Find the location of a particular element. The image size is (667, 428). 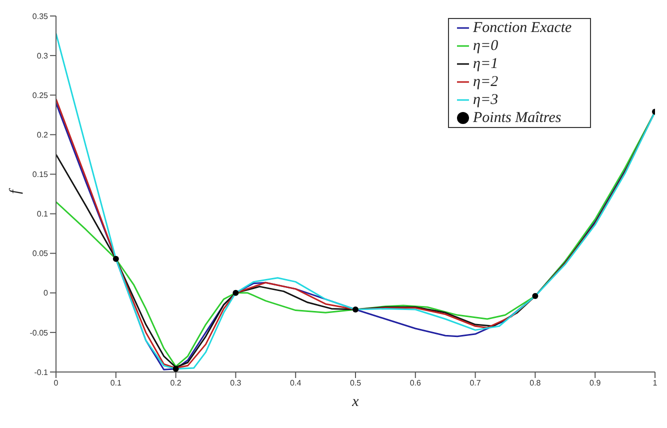

legend-label: η=3 is located at coordinates (485, 100).